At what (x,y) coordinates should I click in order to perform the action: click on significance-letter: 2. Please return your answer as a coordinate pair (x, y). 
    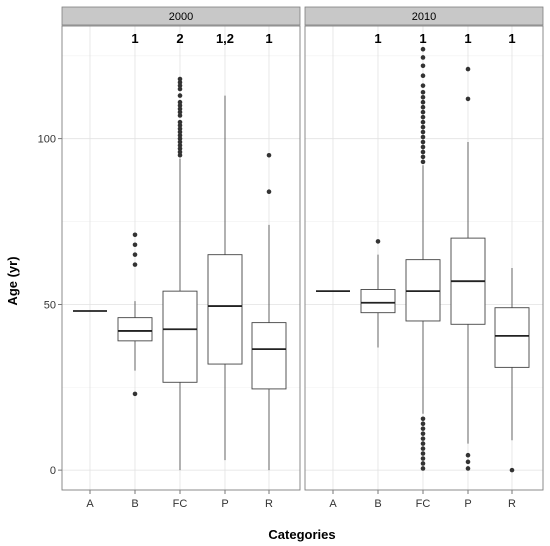
    Looking at the image, I should click on (179, 38).